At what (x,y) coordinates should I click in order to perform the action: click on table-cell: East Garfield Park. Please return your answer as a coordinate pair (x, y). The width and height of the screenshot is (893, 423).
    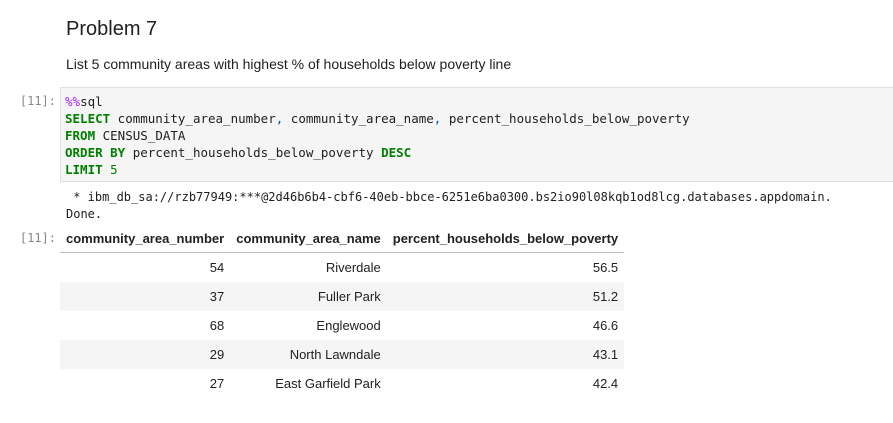
    Looking at the image, I should click on (328, 383).